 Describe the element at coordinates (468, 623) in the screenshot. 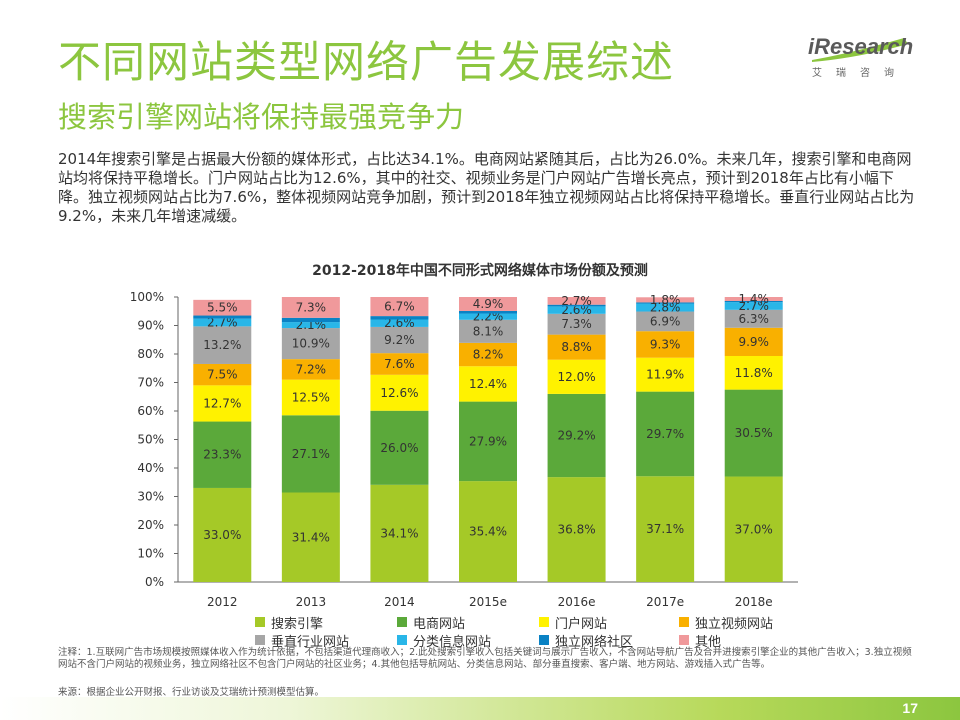

I see `legend-item: 电商网站` at that location.